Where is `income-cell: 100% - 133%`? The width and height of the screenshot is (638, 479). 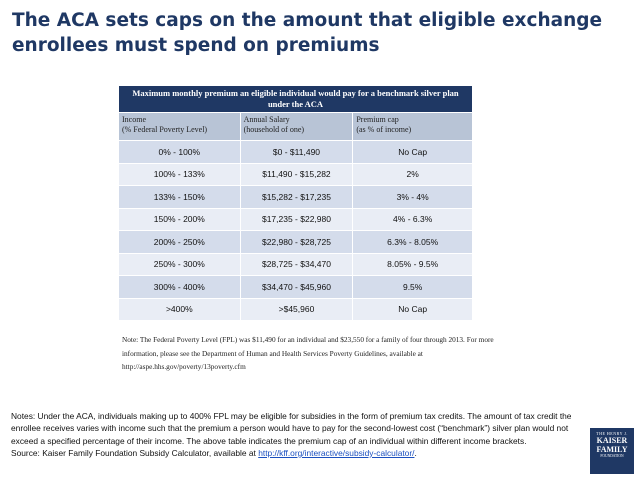
income-cell: 100% - 133% is located at coordinates (179, 174).